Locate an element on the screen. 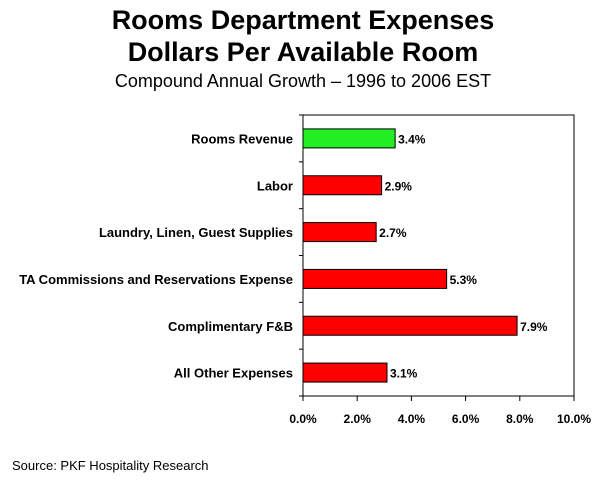 The image size is (606, 485). category-label: Complimentary F&B is located at coordinates (230, 326).